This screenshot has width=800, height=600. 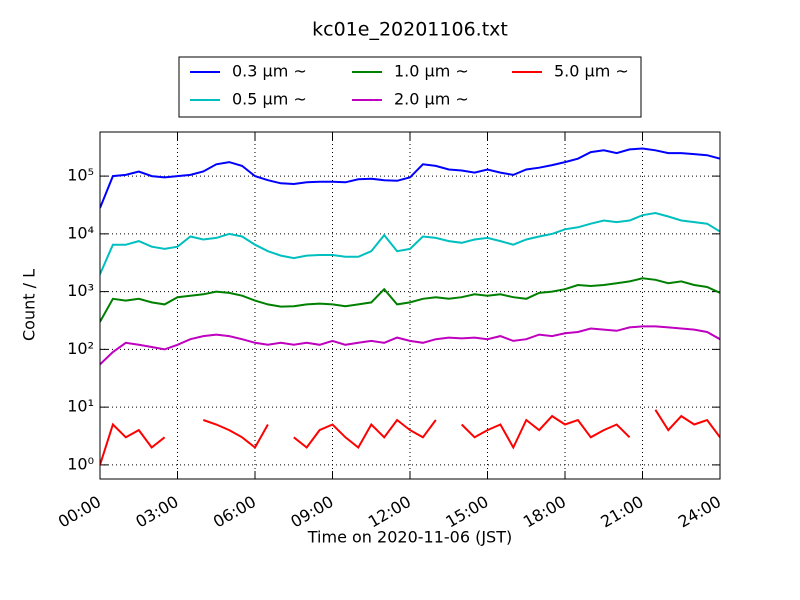 What do you see at coordinates (80, 290) in the screenshot?
I see `y-tick-label: 10³` at bounding box center [80, 290].